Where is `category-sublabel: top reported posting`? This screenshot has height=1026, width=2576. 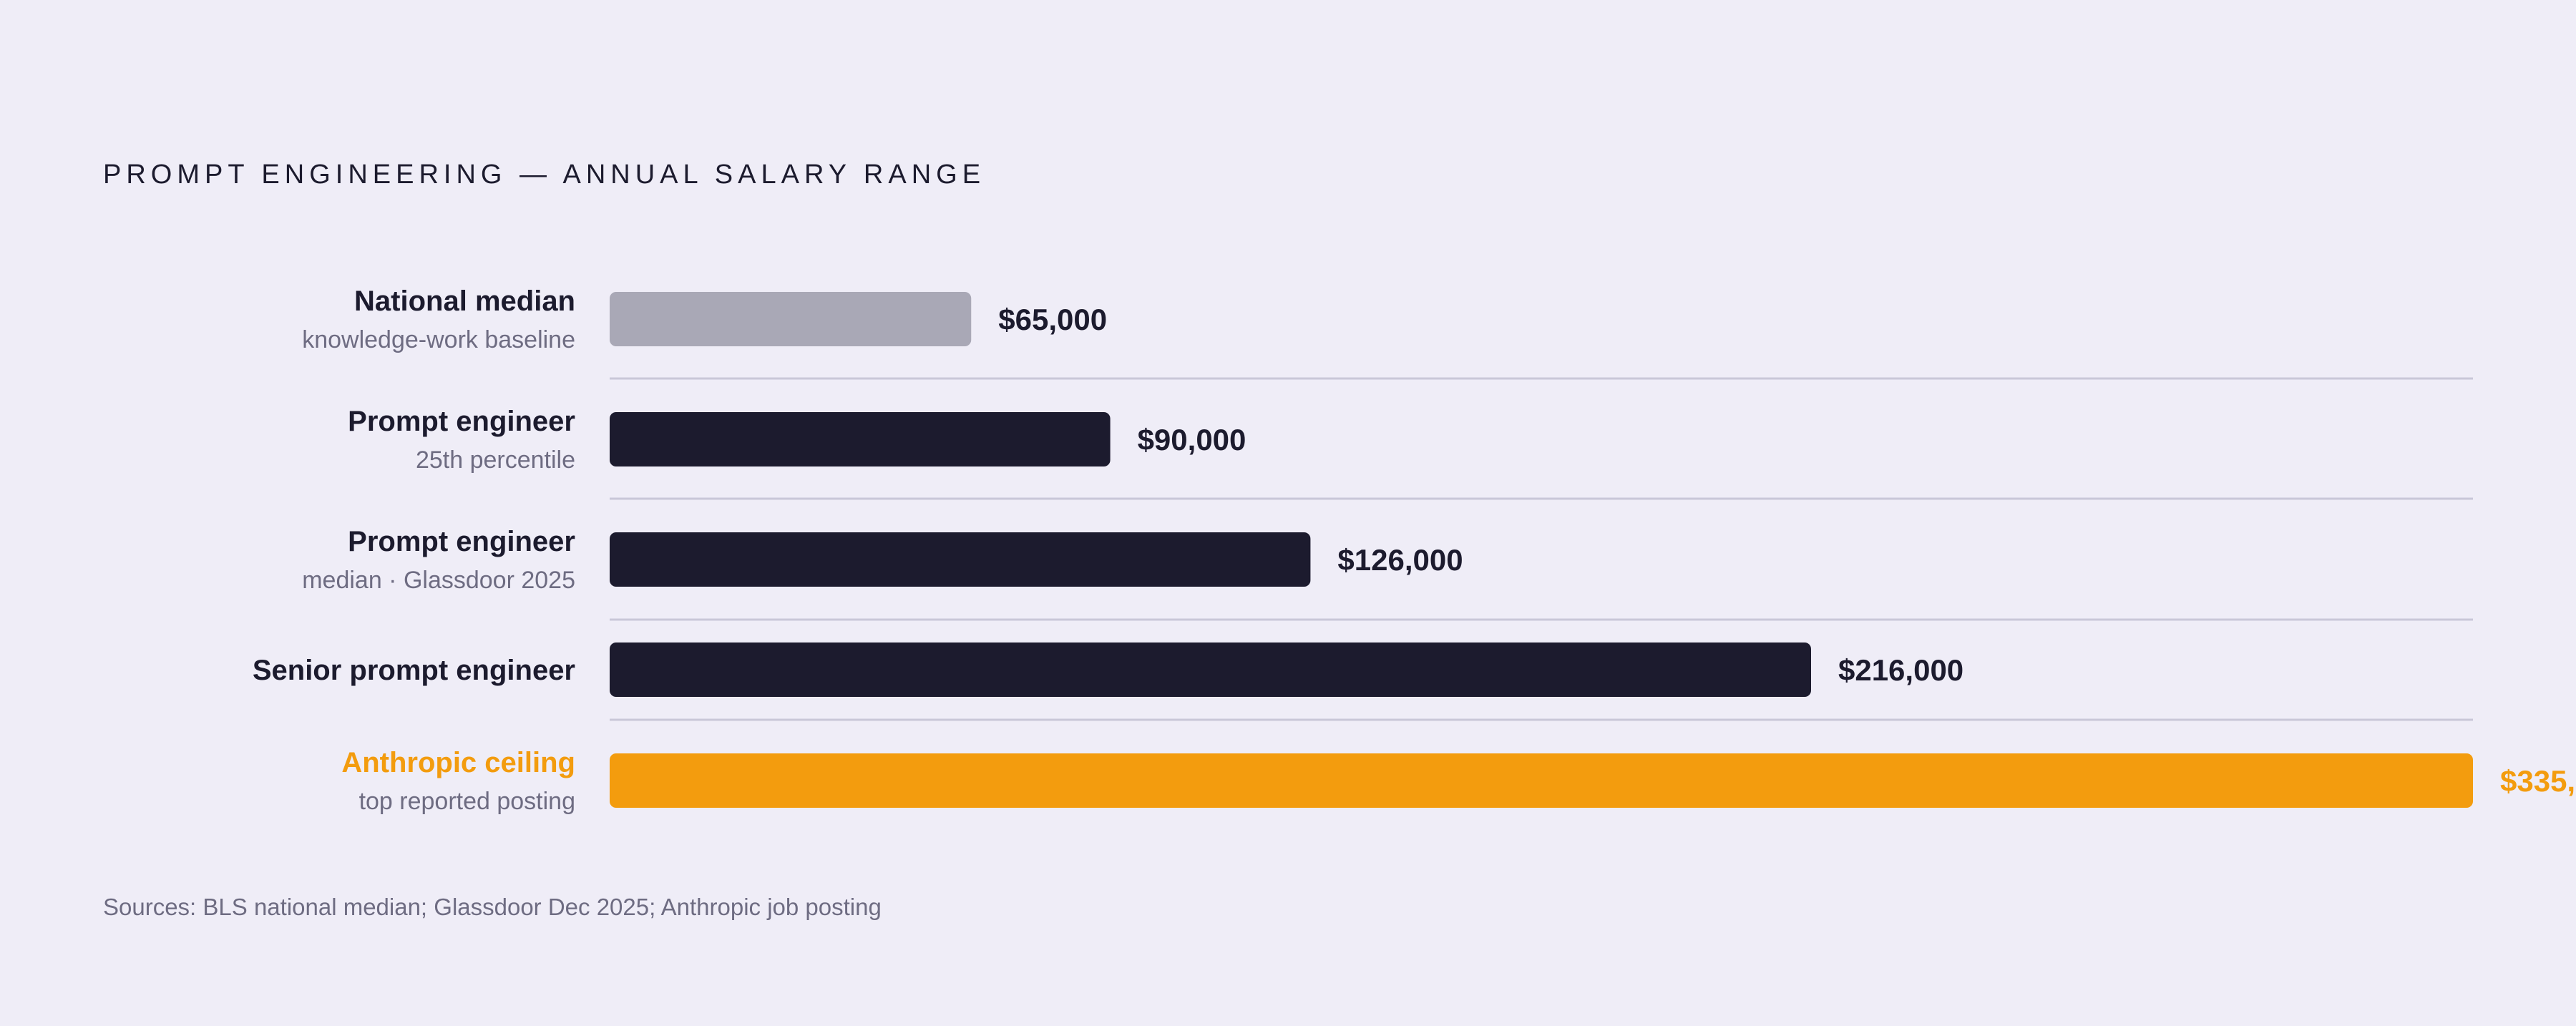 category-sublabel: top reported posting is located at coordinates (467, 801).